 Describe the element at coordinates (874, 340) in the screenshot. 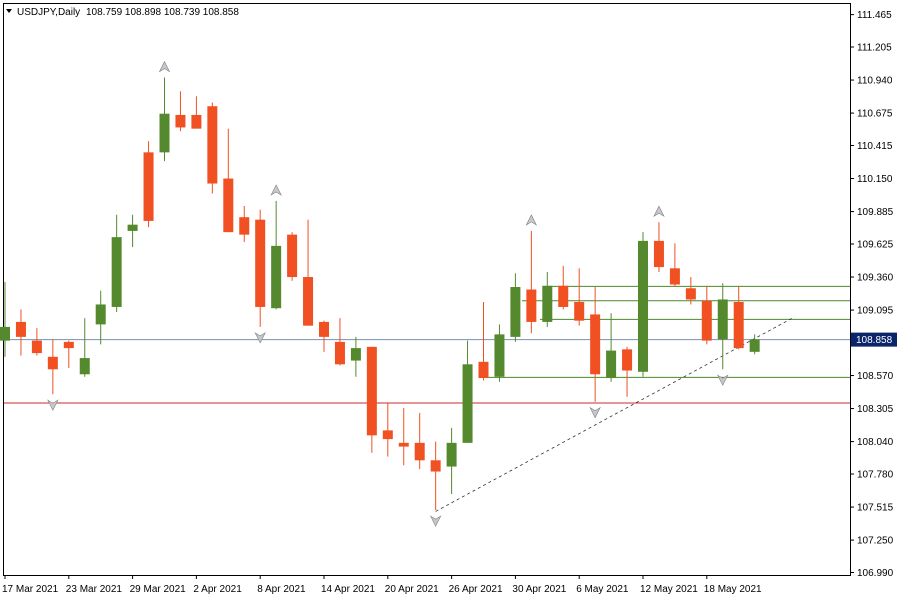

I see `current-price-label: 108.858` at that location.